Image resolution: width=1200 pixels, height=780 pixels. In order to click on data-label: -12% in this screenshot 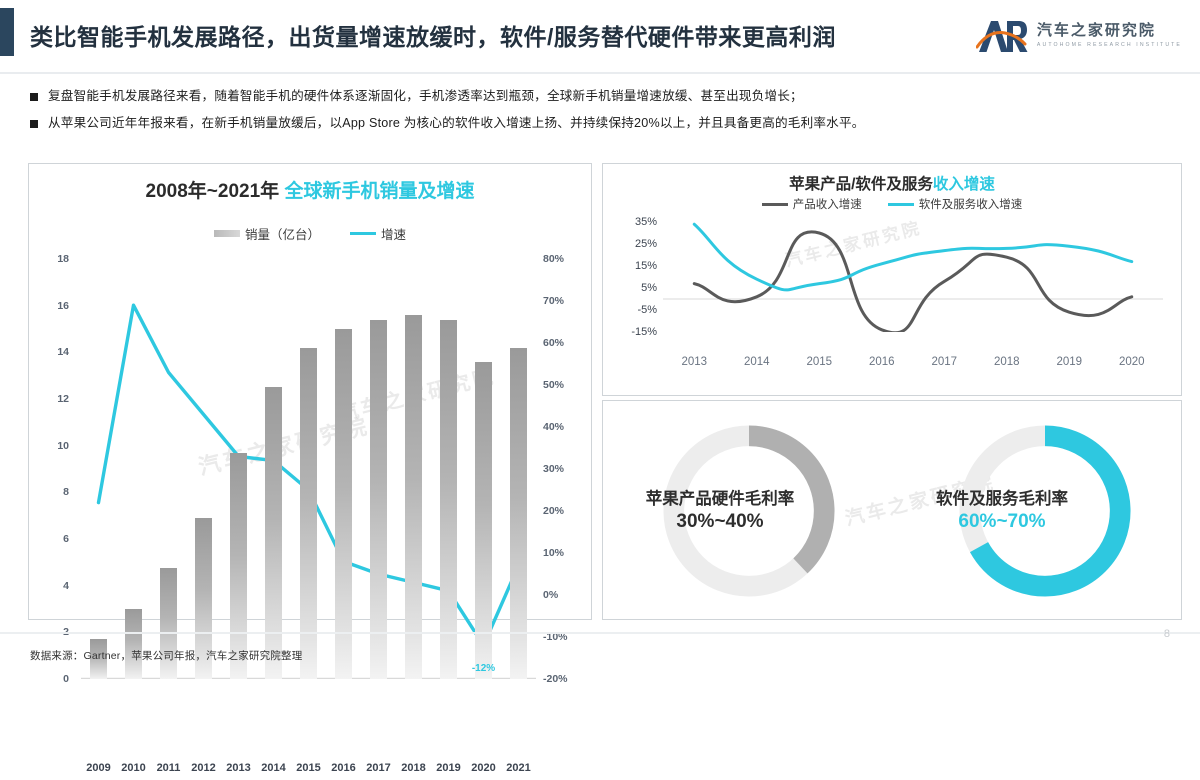, I will do `click(483, 668)`.